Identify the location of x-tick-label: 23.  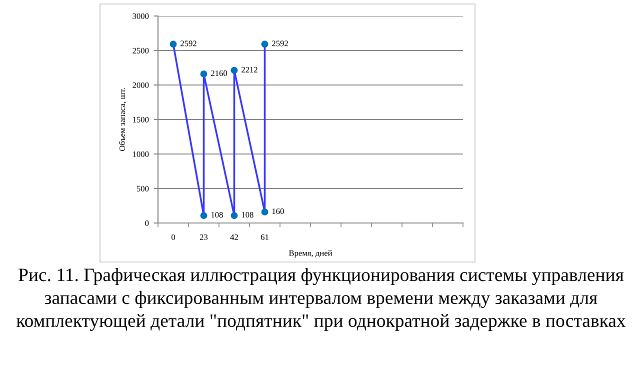
(204, 237).